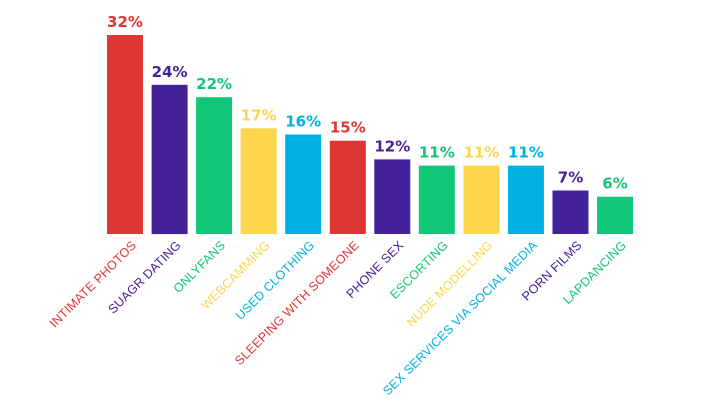  What do you see at coordinates (275, 280) in the screenshot?
I see `category-label-used-clothing: USED CLOTHING` at bounding box center [275, 280].